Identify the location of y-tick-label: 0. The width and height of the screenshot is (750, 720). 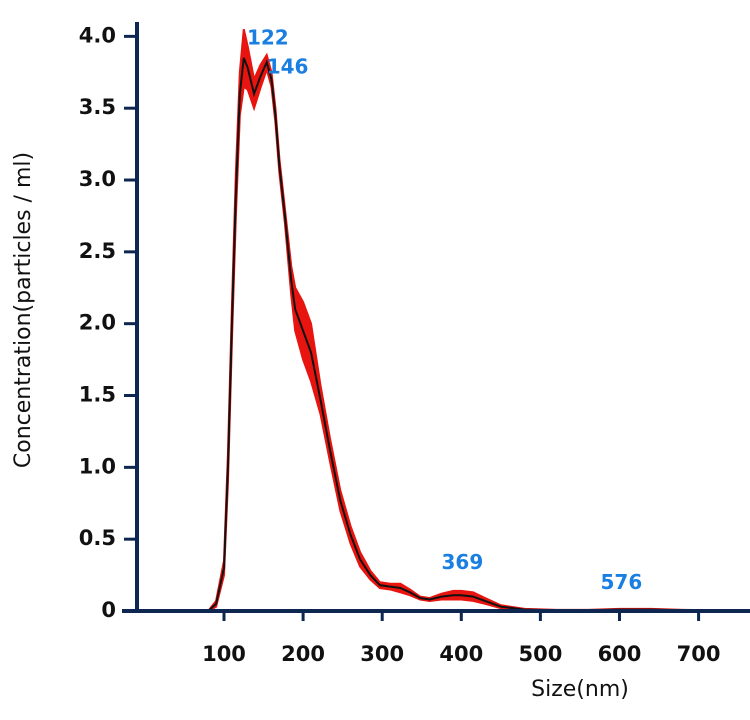
(108, 610).